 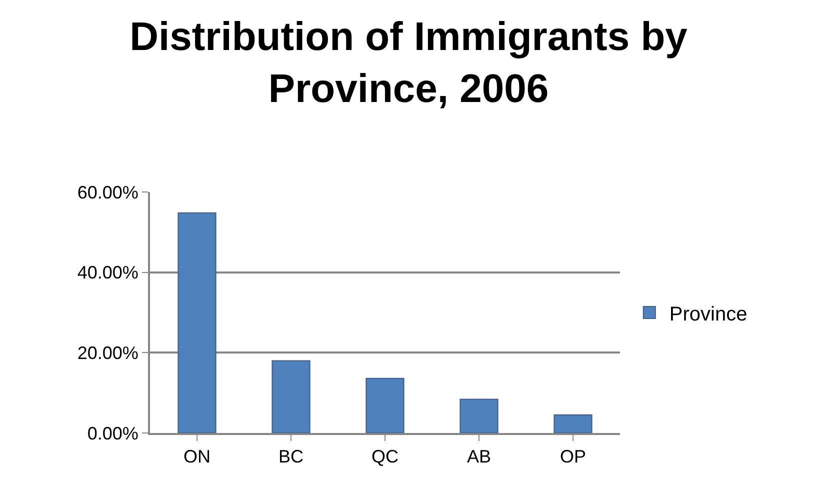 I want to click on x-tick-label: OP, so click(x=573, y=456).